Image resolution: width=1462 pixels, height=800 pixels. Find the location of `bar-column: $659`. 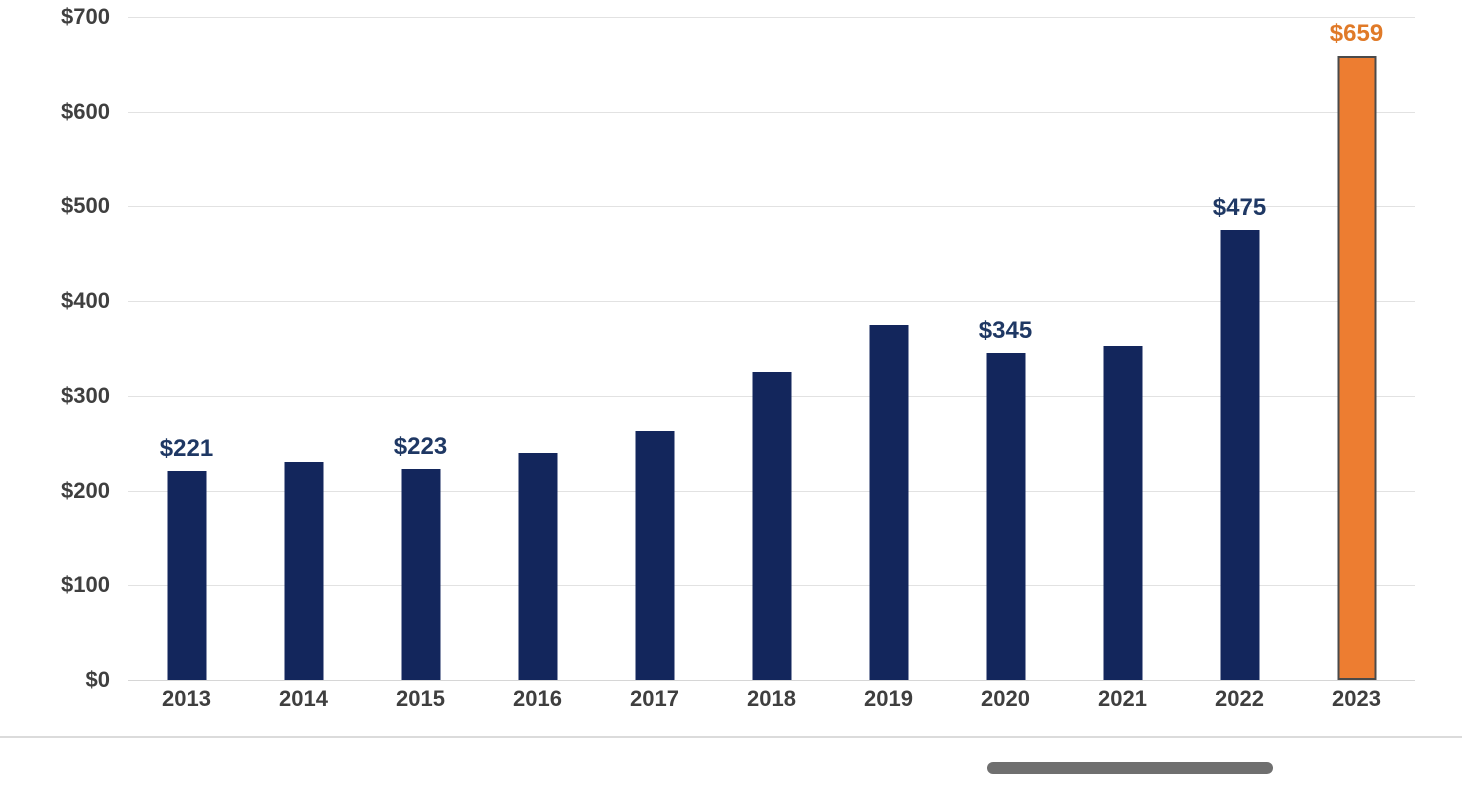

bar-column: $659 is located at coordinates (1356, 348).